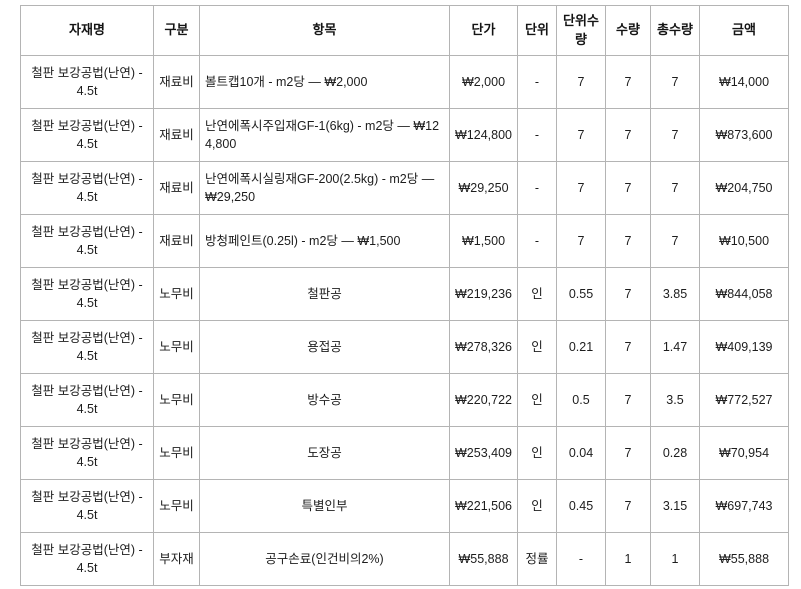  Describe the element at coordinates (483, 30) in the screenshot. I see `column-header-unit-price: 단가` at that location.